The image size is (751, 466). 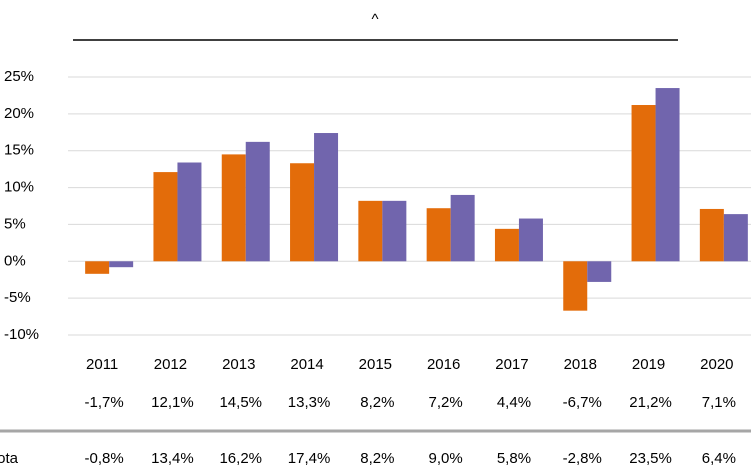 What do you see at coordinates (172, 458) in the screenshot?
I see `value-label: 13,4%` at bounding box center [172, 458].